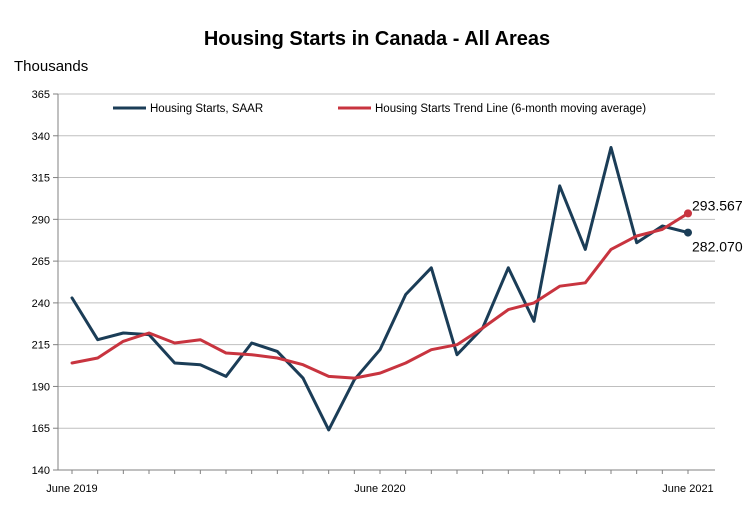 Image resolution: width=754 pixels, height=517 pixels. I want to click on y-tick-label: 340, so click(41, 137).